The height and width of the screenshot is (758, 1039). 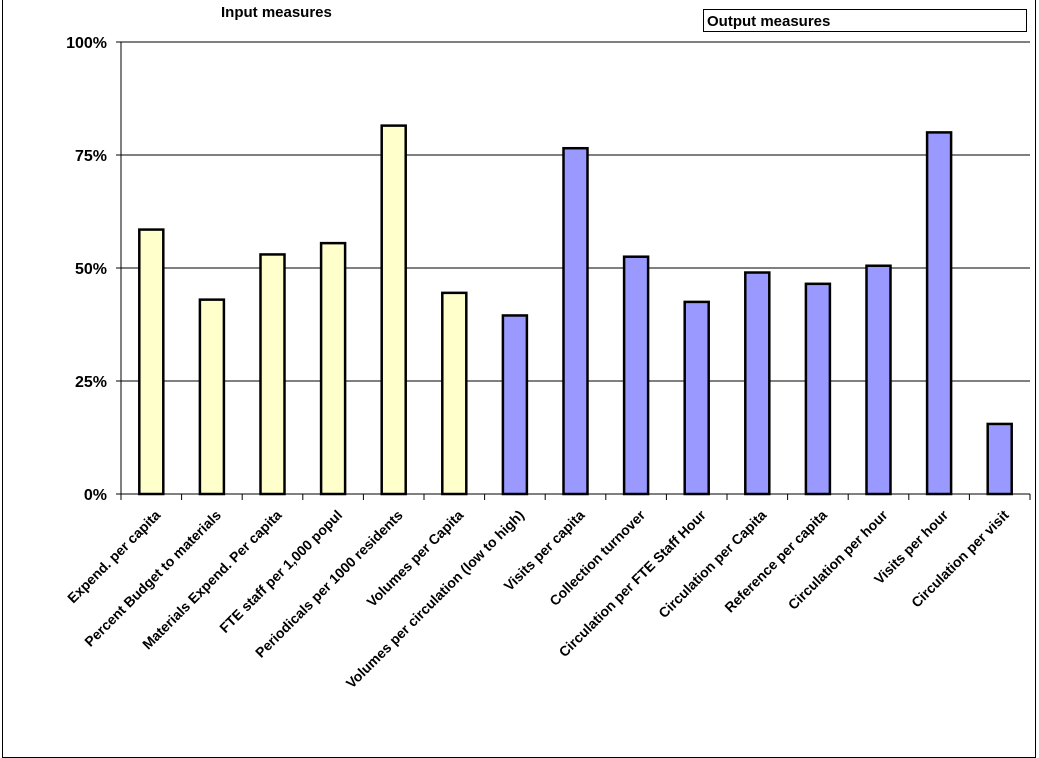 I want to click on y-tick-labels: 0% 25% 50% 75% 100%, so click(x=86, y=269).